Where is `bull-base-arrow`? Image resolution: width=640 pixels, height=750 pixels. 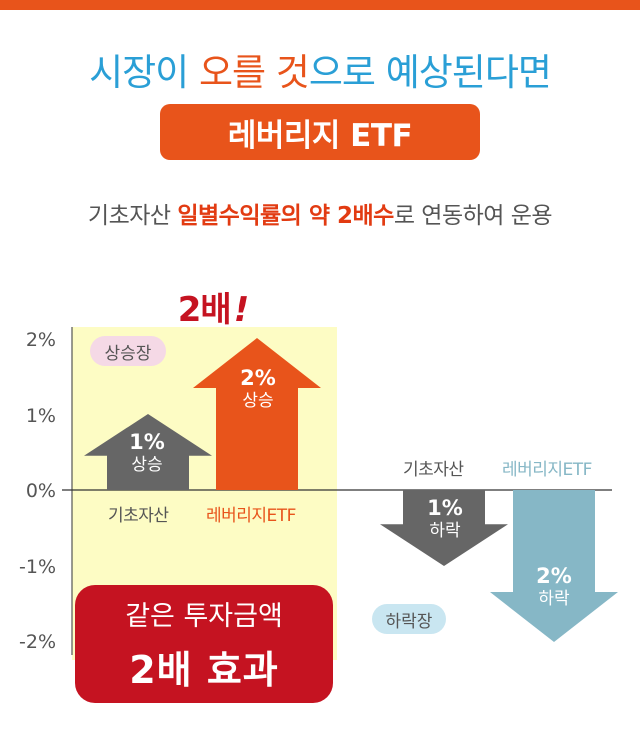
bull-base-arrow is located at coordinates (148, 452).